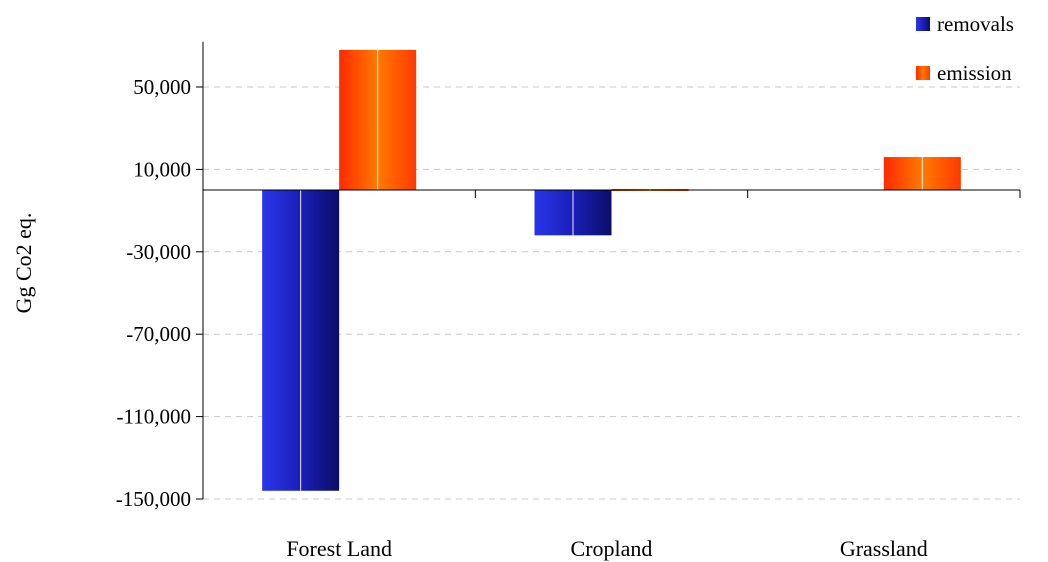 The height and width of the screenshot is (562, 1048). Describe the element at coordinates (965, 48) in the screenshot. I see `legend: removals emission` at that location.